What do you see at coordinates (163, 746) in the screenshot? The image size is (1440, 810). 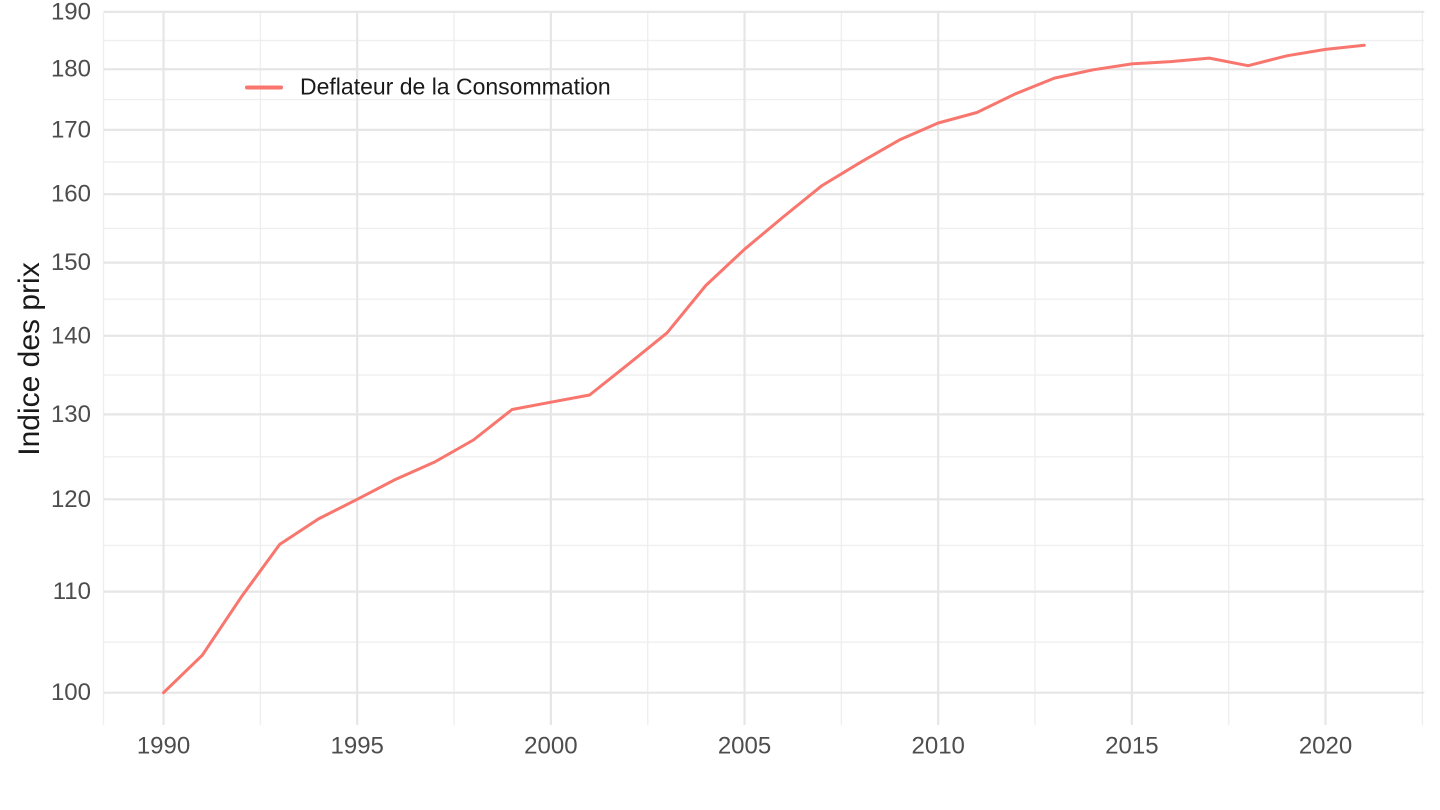 I see `x-tick-label: 1990` at bounding box center [163, 746].